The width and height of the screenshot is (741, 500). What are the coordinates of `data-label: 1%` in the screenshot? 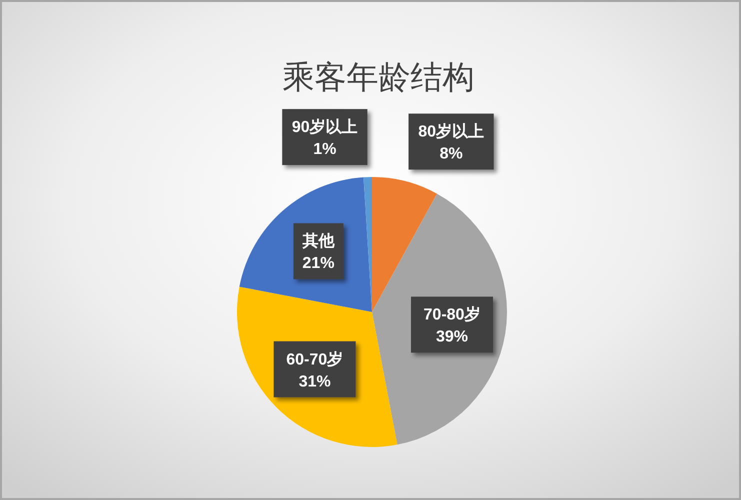 It's located at (324, 149).